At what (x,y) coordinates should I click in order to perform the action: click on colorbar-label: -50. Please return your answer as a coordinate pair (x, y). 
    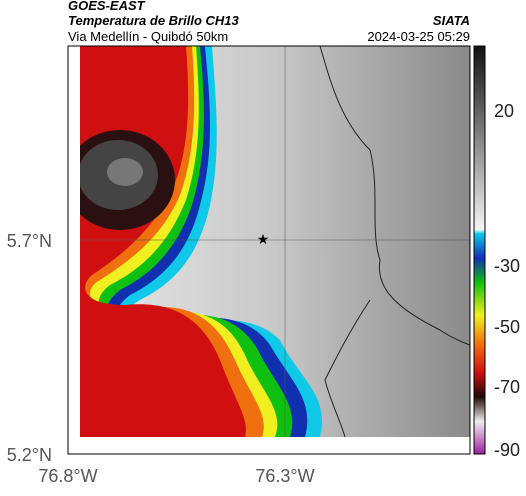
    Looking at the image, I should click on (507, 327).